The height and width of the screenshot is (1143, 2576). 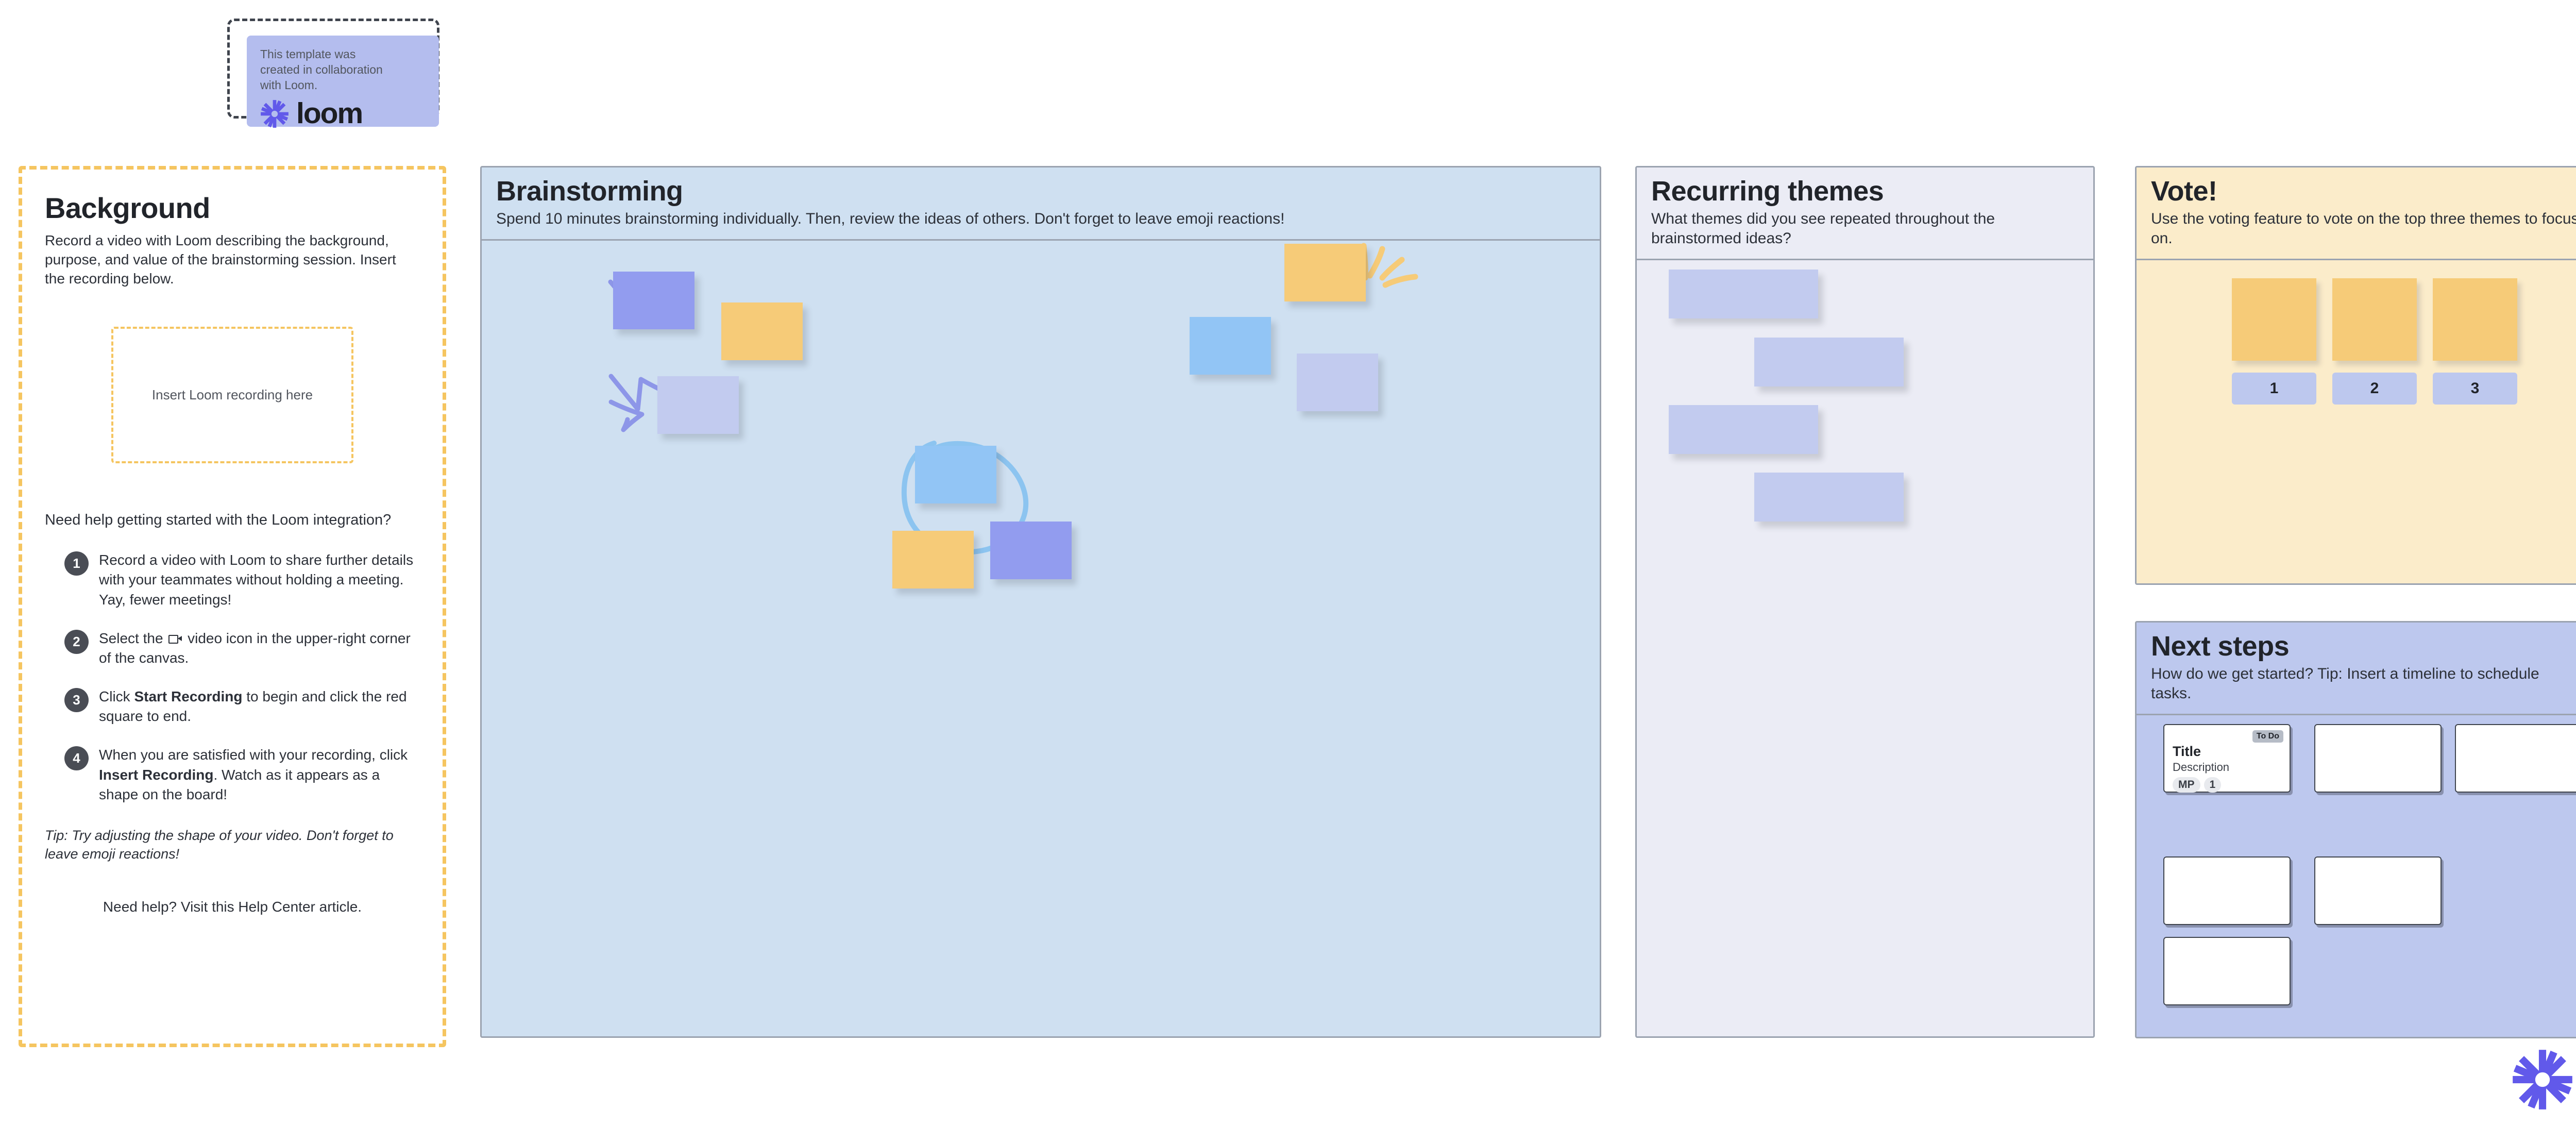 What do you see at coordinates (2227, 785) in the screenshot?
I see `task-chips: MP 1` at bounding box center [2227, 785].